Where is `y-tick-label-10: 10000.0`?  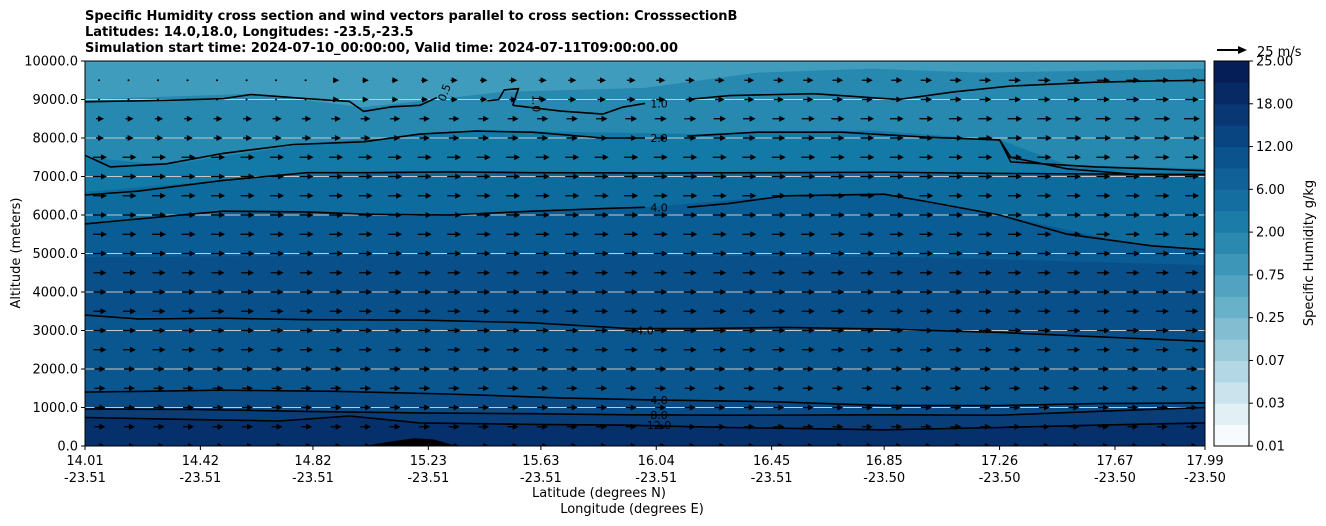 y-tick-label-10: 10000.0 is located at coordinates (51, 62).